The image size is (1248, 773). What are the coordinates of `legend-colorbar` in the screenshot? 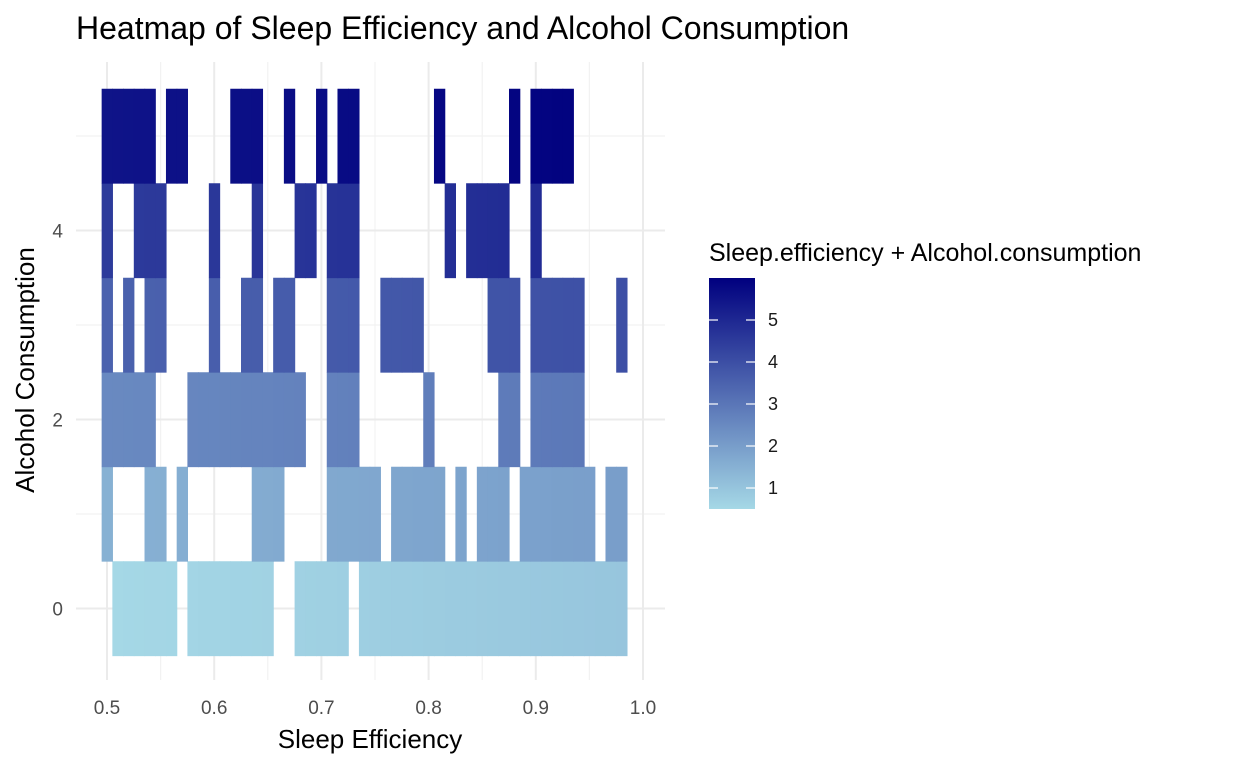 It's located at (732, 393).